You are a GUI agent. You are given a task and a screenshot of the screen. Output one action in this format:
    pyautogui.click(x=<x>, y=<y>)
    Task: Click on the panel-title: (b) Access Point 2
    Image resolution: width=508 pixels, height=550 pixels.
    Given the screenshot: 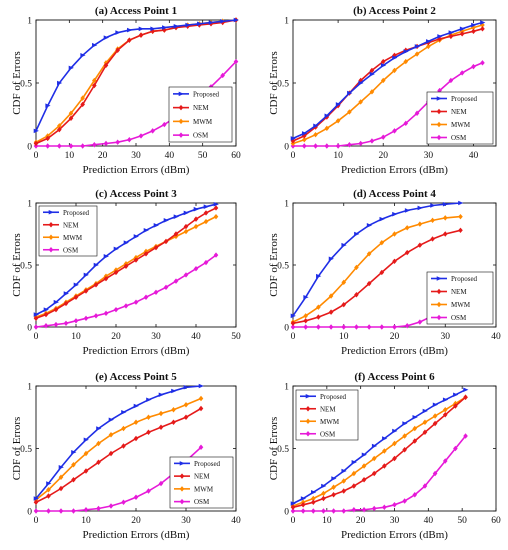 What is the action you would take?
    pyautogui.click(x=394, y=11)
    